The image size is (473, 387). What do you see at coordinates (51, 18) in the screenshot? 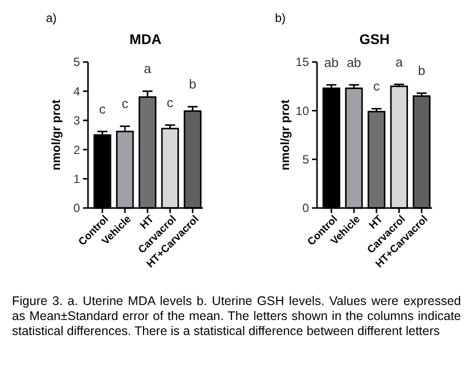
I see `text: a)` at bounding box center [51, 18].